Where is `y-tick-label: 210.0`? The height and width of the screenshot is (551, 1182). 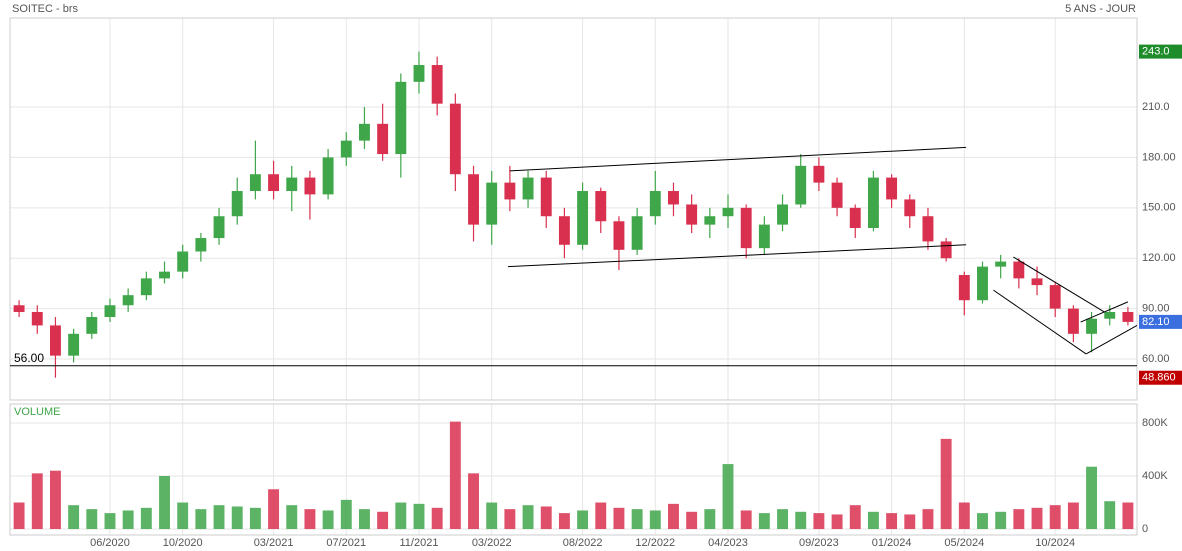
y-tick-label: 210.0 is located at coordinates (1156, 107).